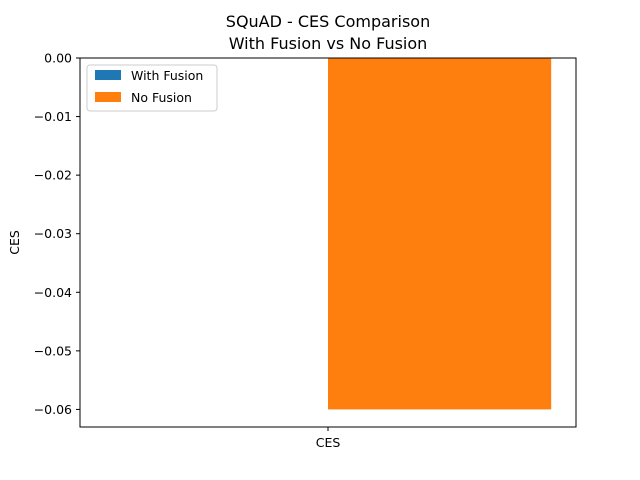 The height and width of the screenshot is (480, 640). I want to click on legend-swatch-no-fusion, so click(108, 97).